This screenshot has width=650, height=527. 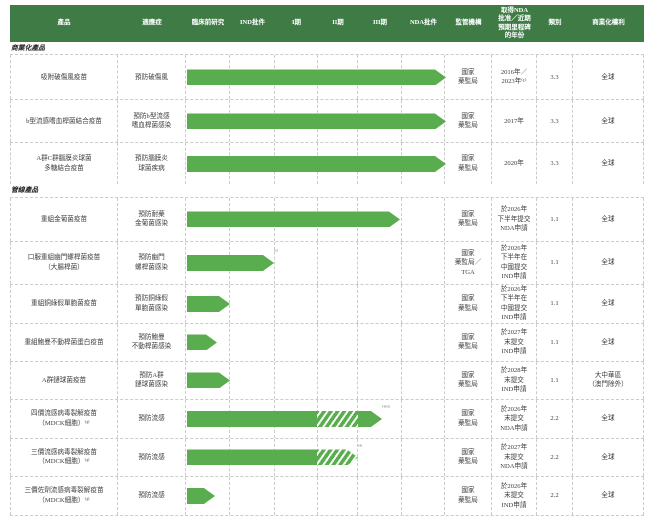 What do you see at coordinates (64, 23) in the screenshot?
I see `column-header-0: 產品` at bounding box center [64, 23].